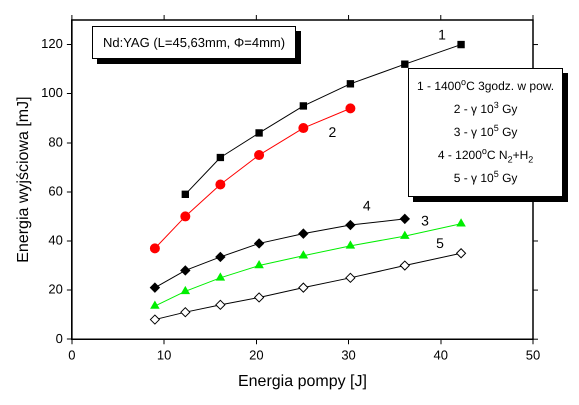 The image size is (579, 405). What do you see at coordinates (485, 85) in the screenshot?
I see `annotation: 1 - 1400$^{o}$C 3godz. w pow.` at bounding box center [485, 85].